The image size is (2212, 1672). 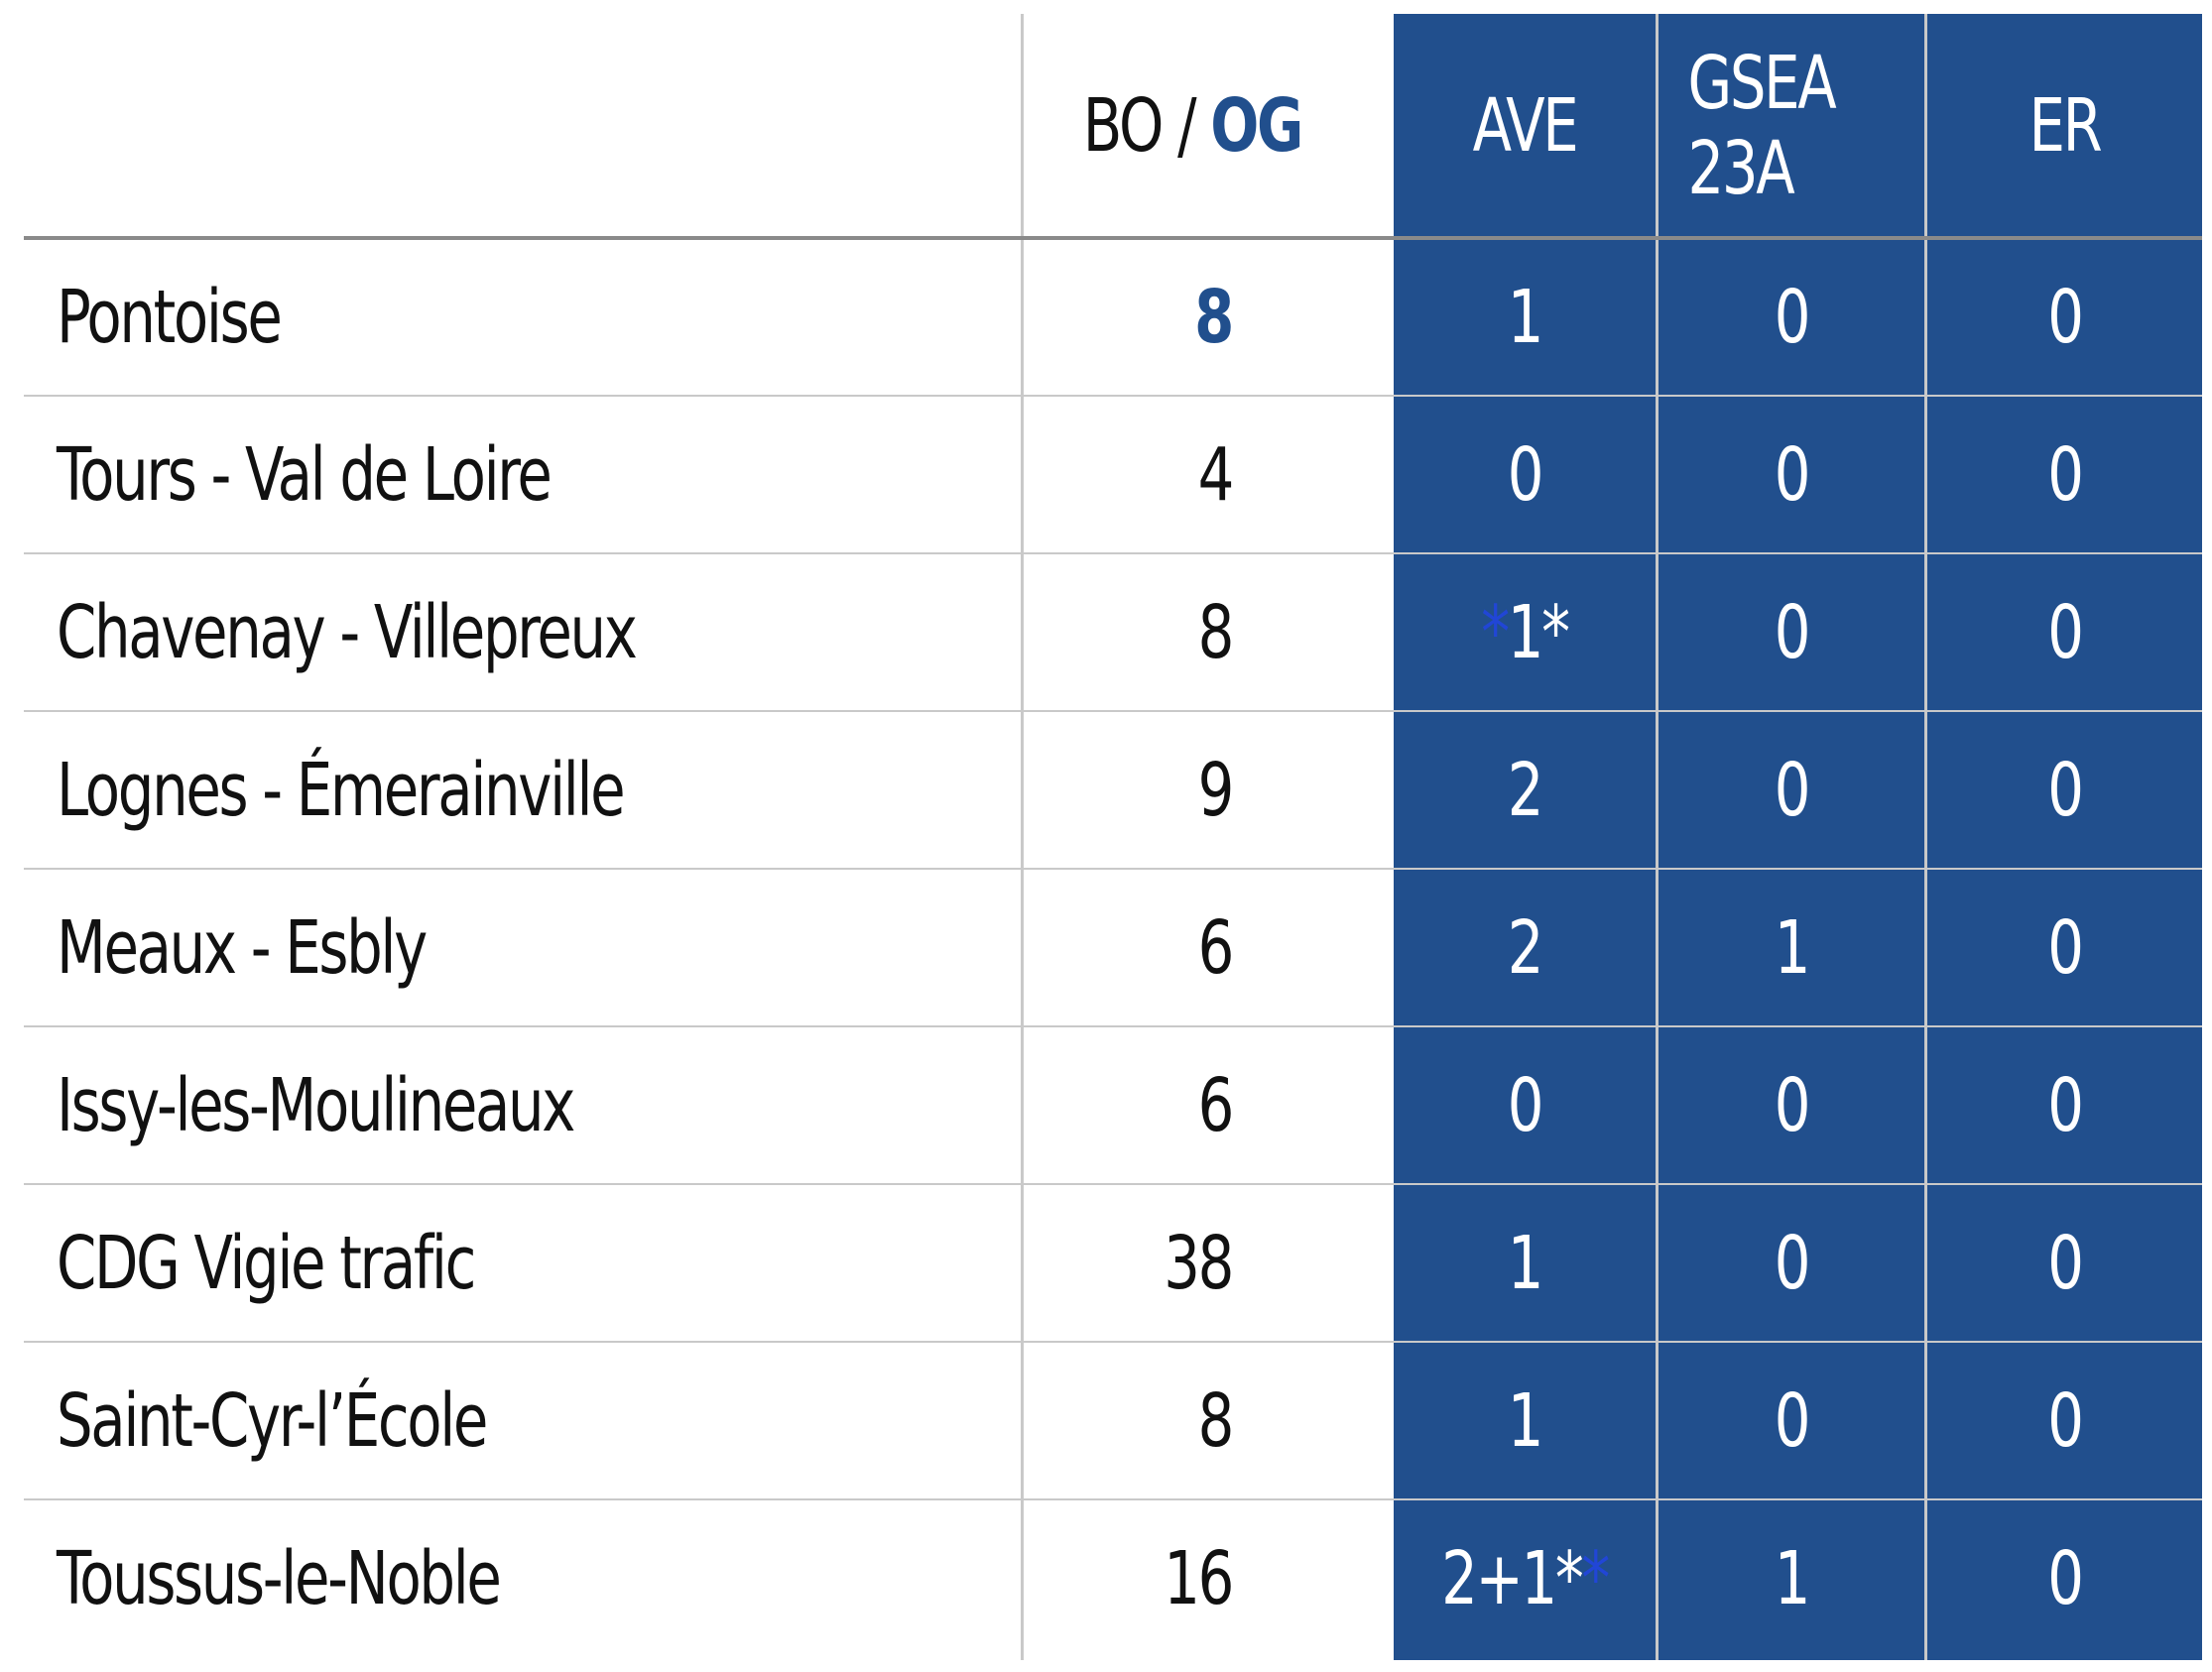 I want to click on header-ave: AVE, so click(x=1525, y=126).